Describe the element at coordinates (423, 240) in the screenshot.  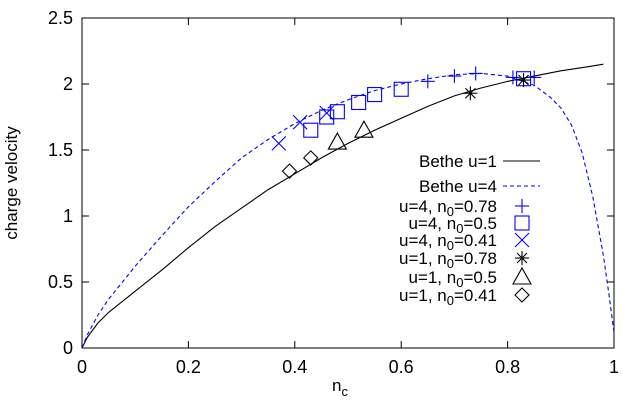
I see `legend-label-u4-n041-main: u=4, n` at that location.